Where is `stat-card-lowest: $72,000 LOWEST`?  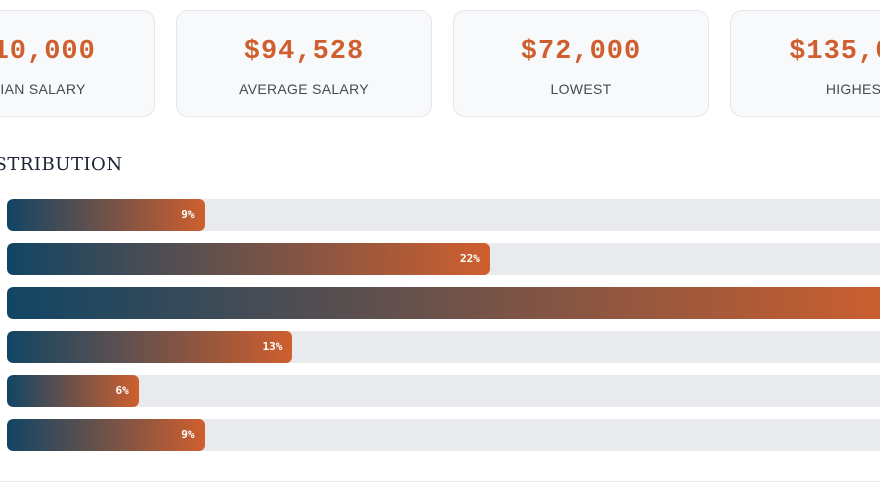
stat-card-lowest: $72,000 LOWEST is located at coordinates (581, 63).